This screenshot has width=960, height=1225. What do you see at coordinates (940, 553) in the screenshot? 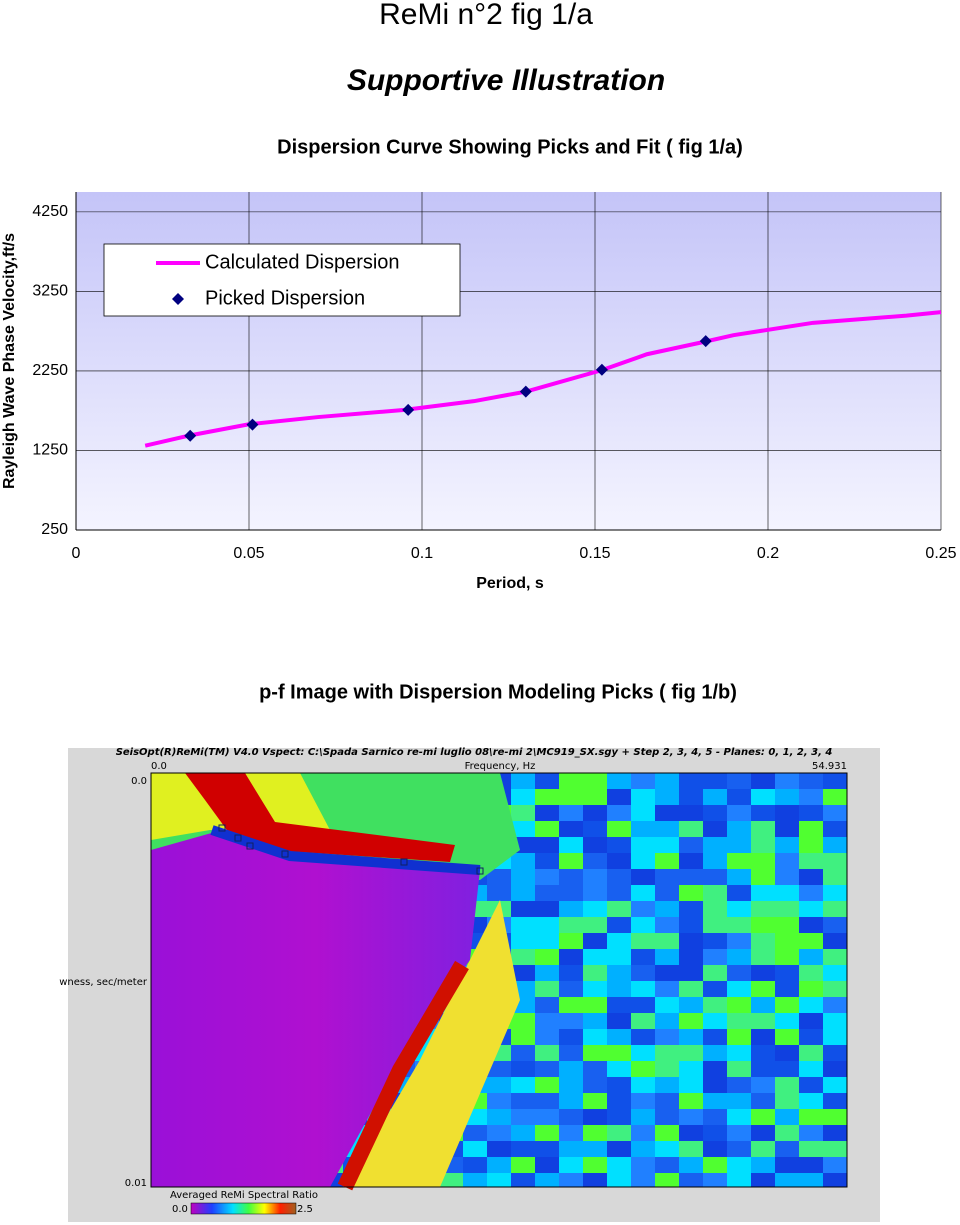
I see `x-tick-label: 0.25` at bounding box center [940, 553].